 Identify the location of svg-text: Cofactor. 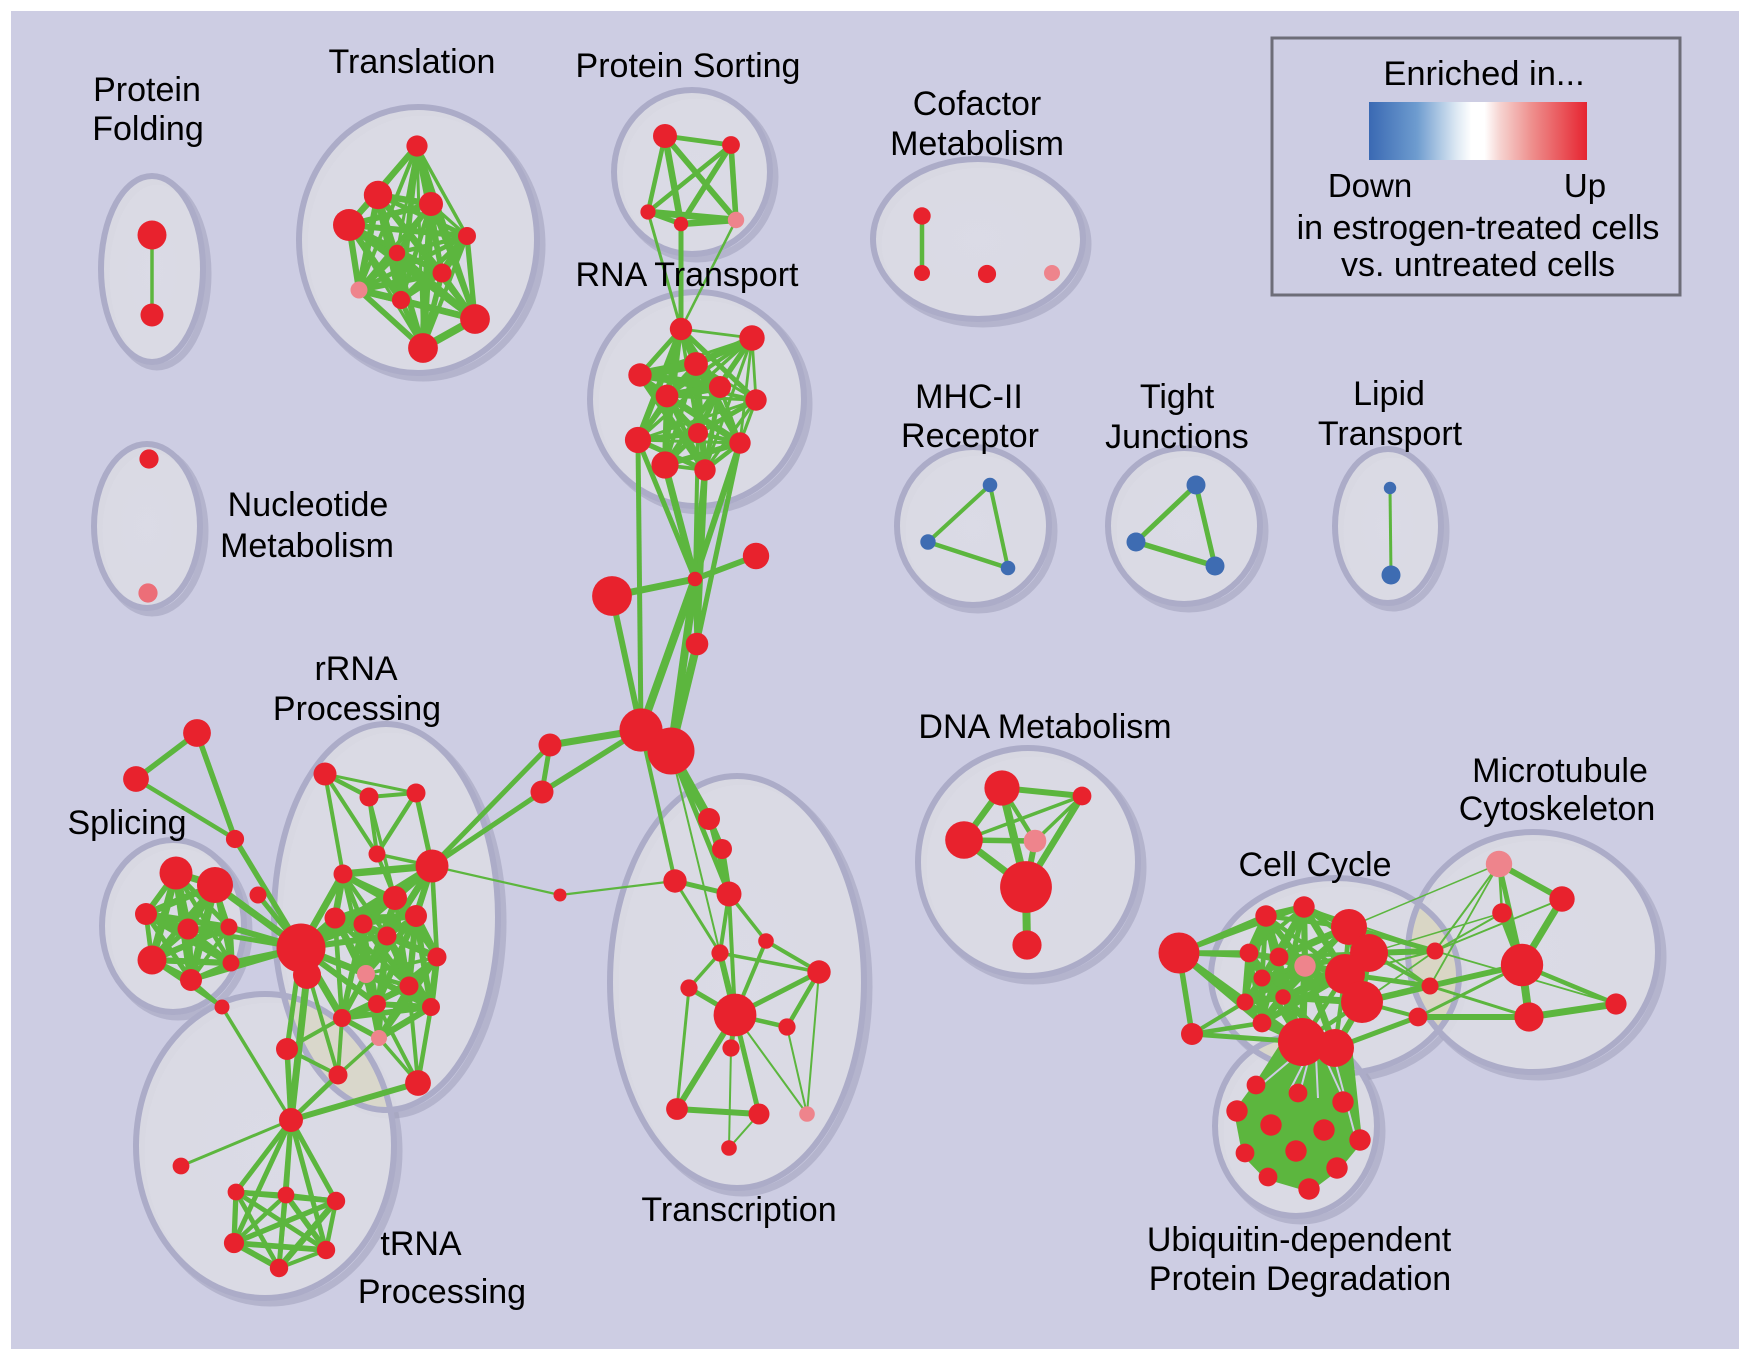
(977, 104).